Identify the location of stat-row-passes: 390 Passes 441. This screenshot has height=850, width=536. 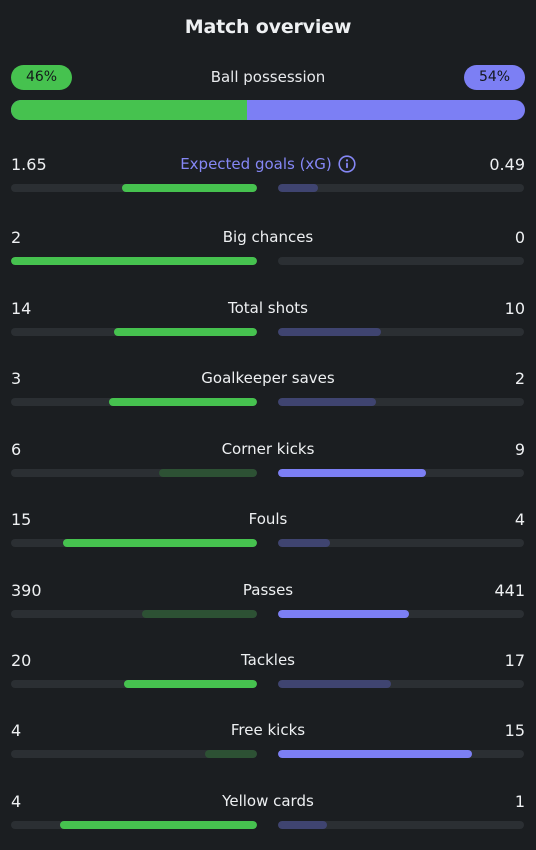
(268, 605).